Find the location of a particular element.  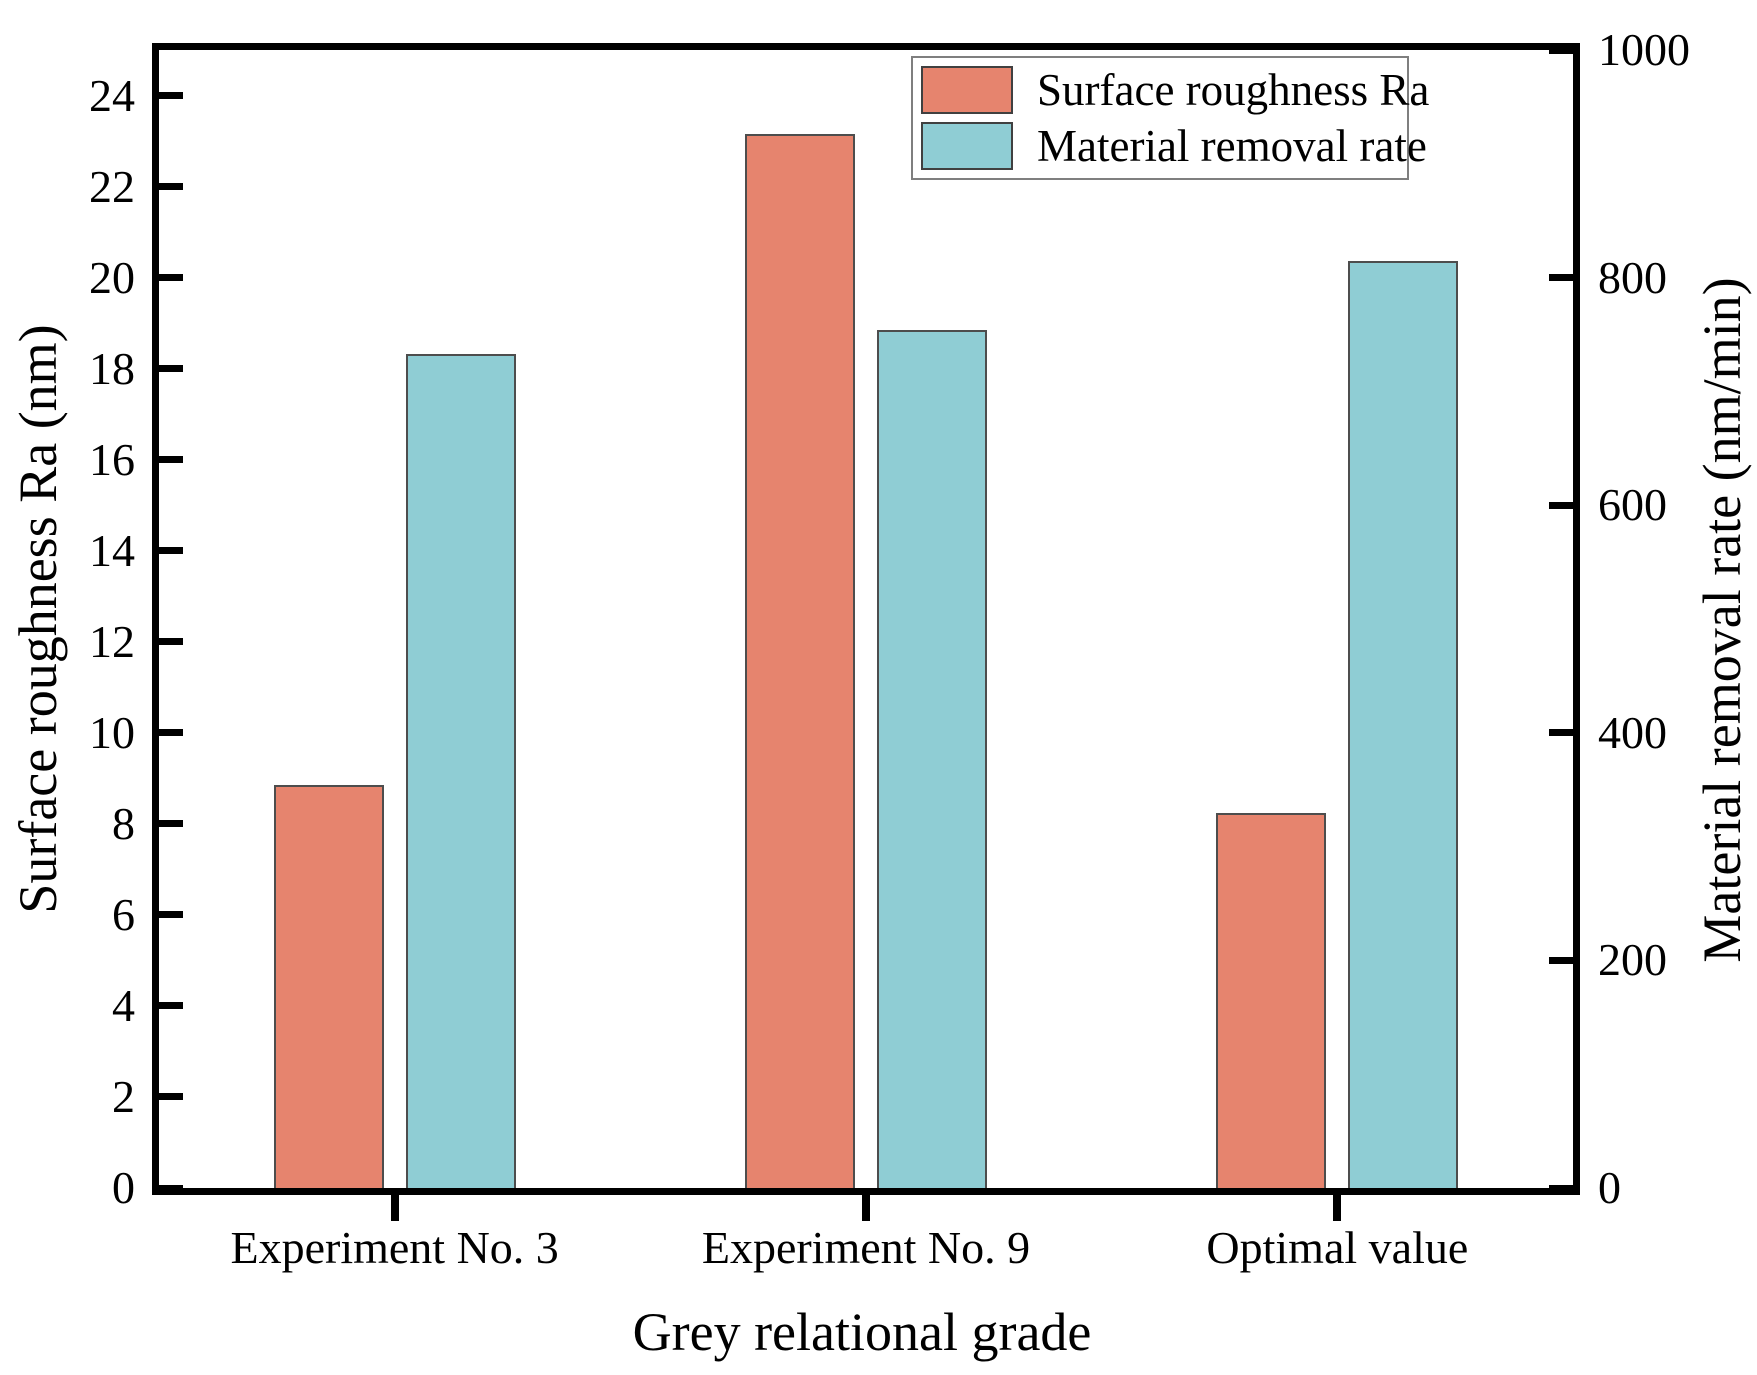

y-right-tick-label: 600 is located at coordinates (1632, 505).